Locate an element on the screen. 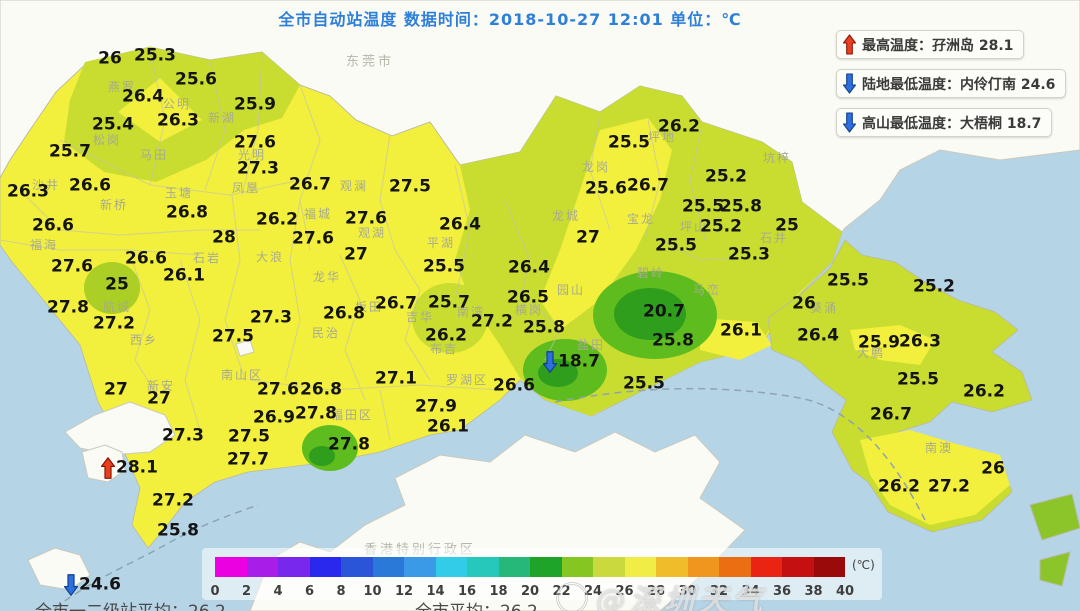 This screenshot has height=611, width=1080. min-temp-marker: 18.7 is located at coordinates (571, 362).